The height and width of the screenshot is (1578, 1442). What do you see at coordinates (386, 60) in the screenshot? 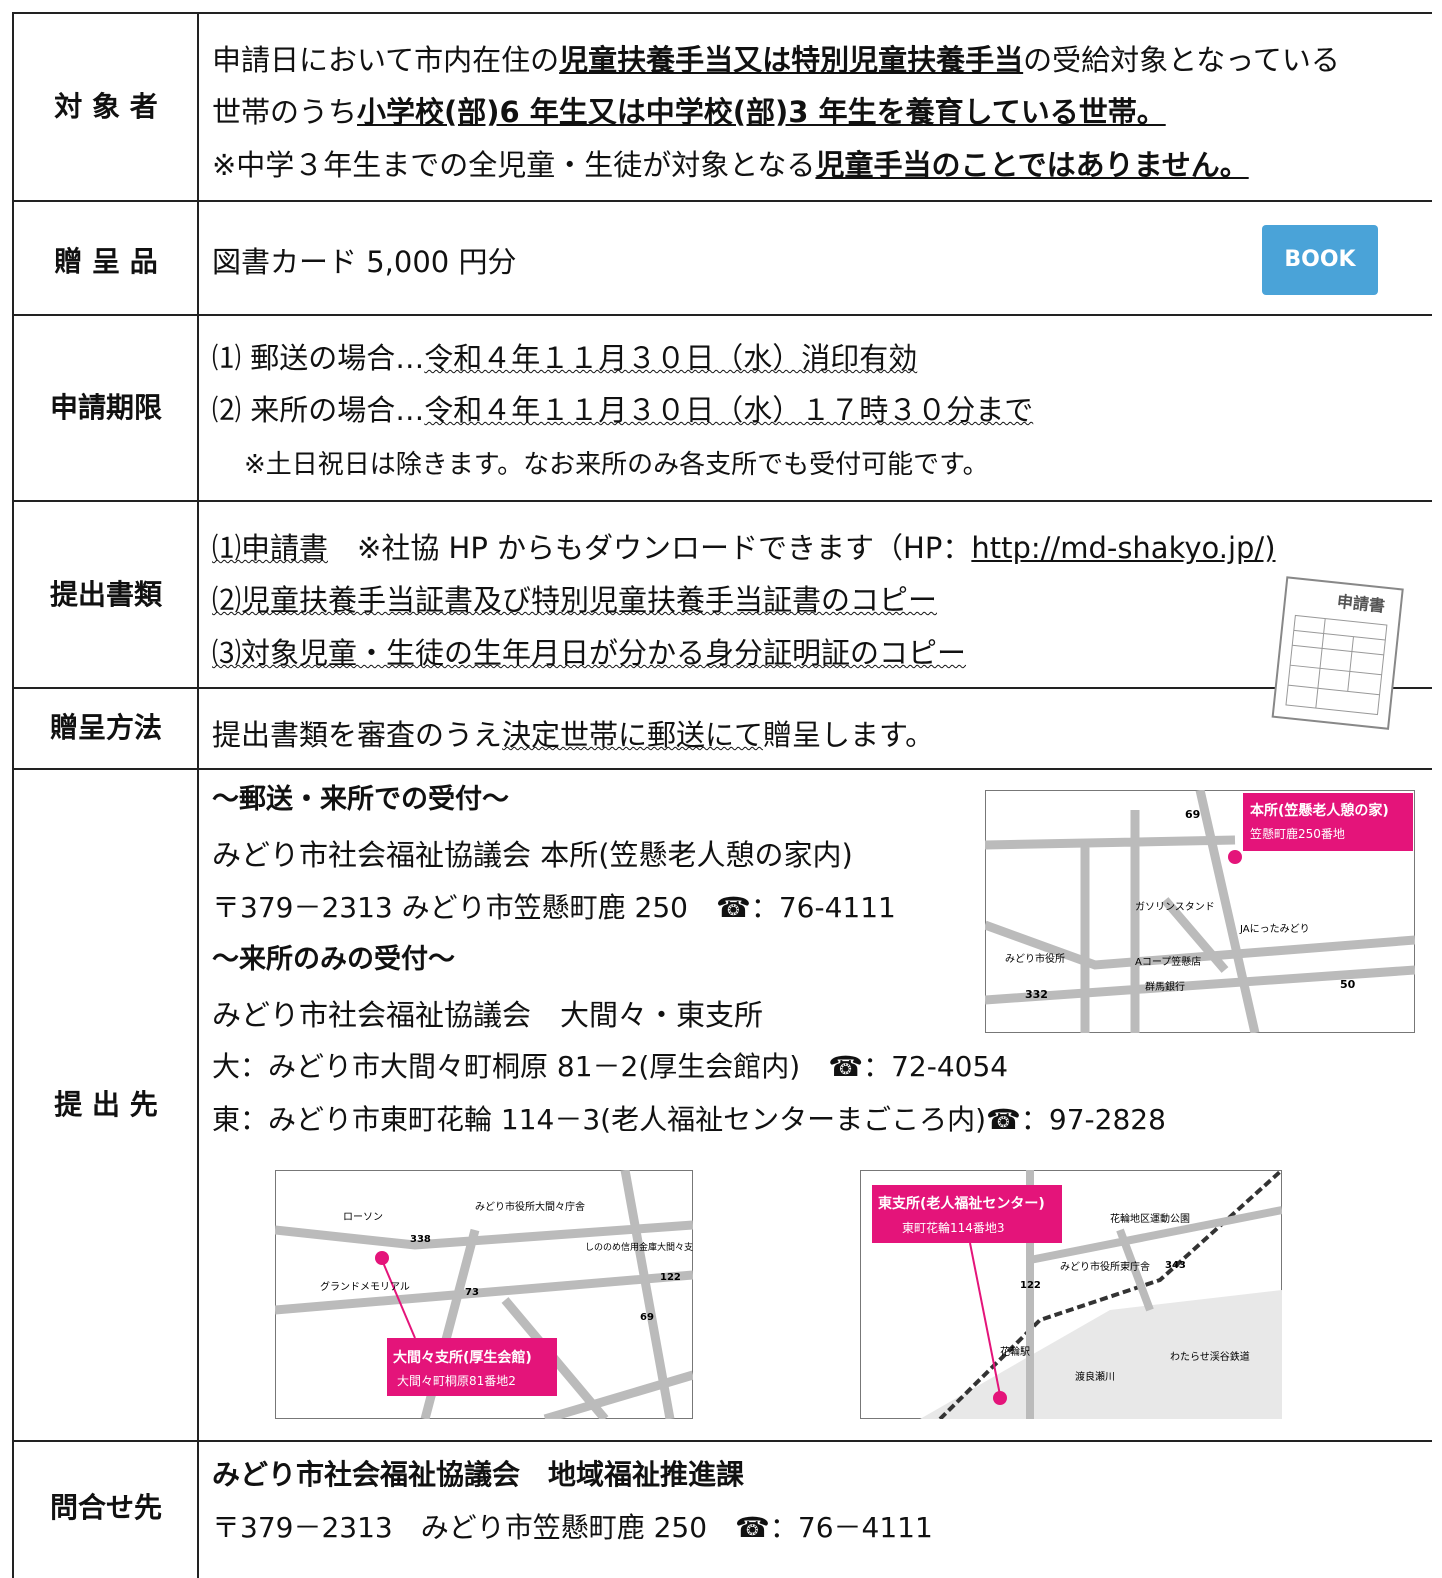
I see `text: 申請日において市内在住の` at bounding box center [386, 60].